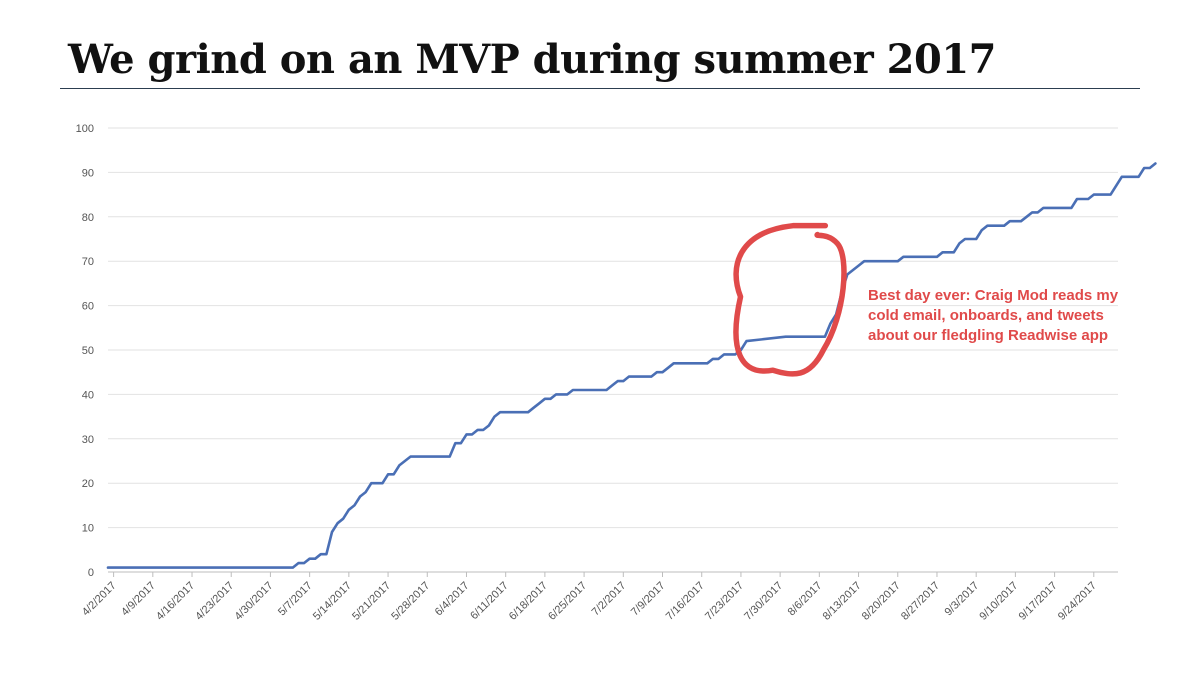 Image resolution: width=1200 pixels, height=673 pixels. Describe the element at coordinates (489, 601) in the screenshot. I see `x-tick-label: 6/11/2017` at that location.